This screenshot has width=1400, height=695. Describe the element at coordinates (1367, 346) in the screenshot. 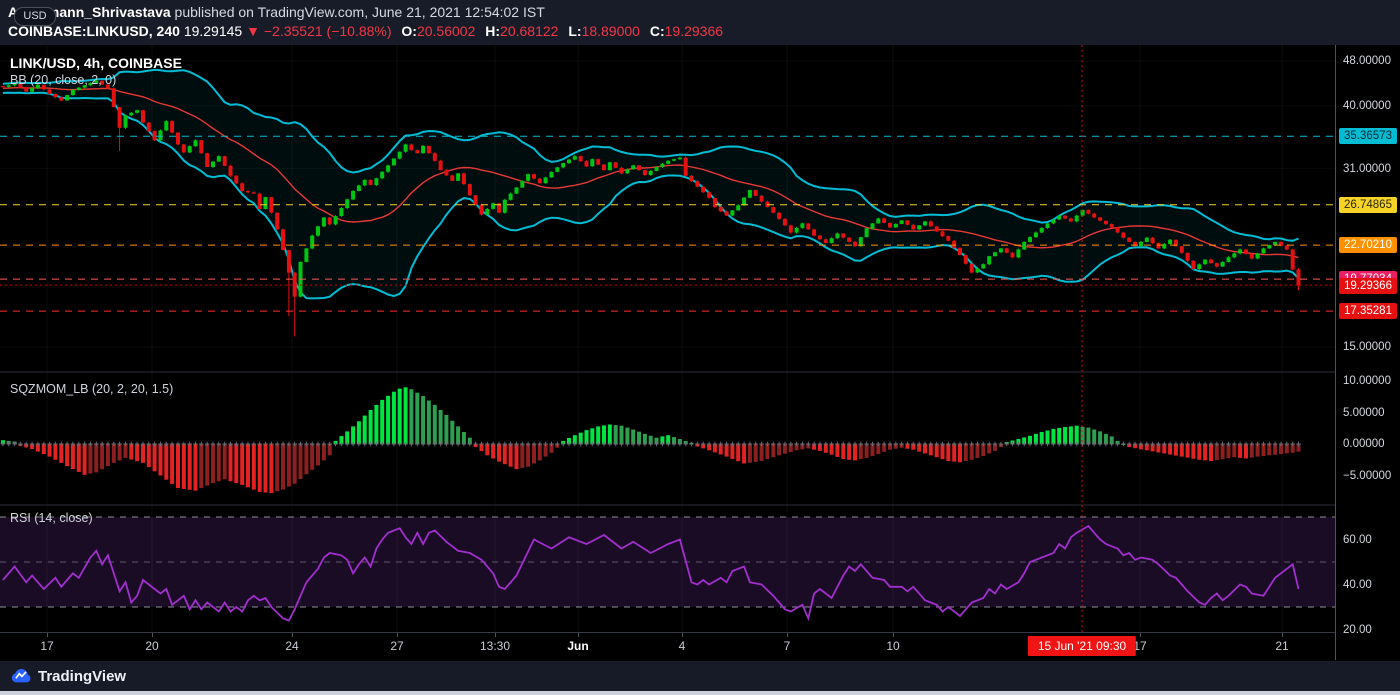

I see `price-axis-label: 15.00000` at that location.